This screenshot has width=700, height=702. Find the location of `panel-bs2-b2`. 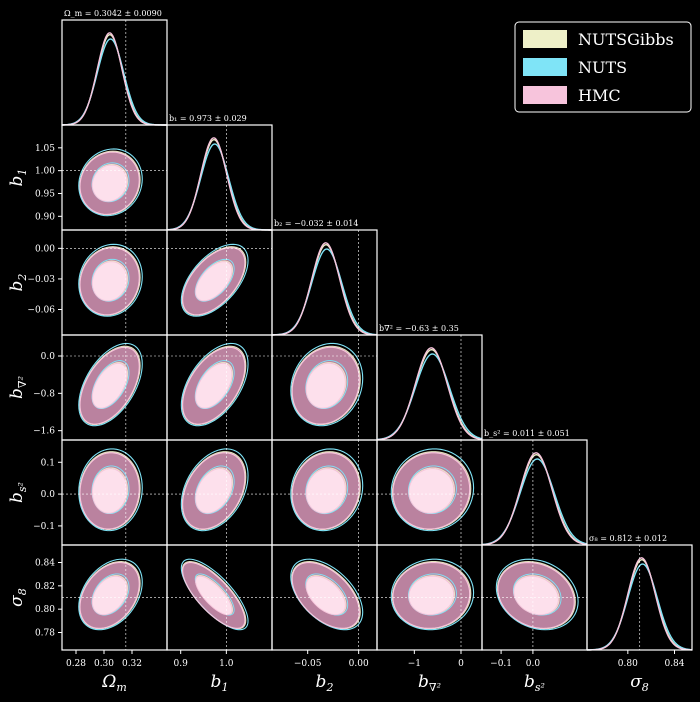

panel-bs2-b2 is located at coordinates (324, 492).